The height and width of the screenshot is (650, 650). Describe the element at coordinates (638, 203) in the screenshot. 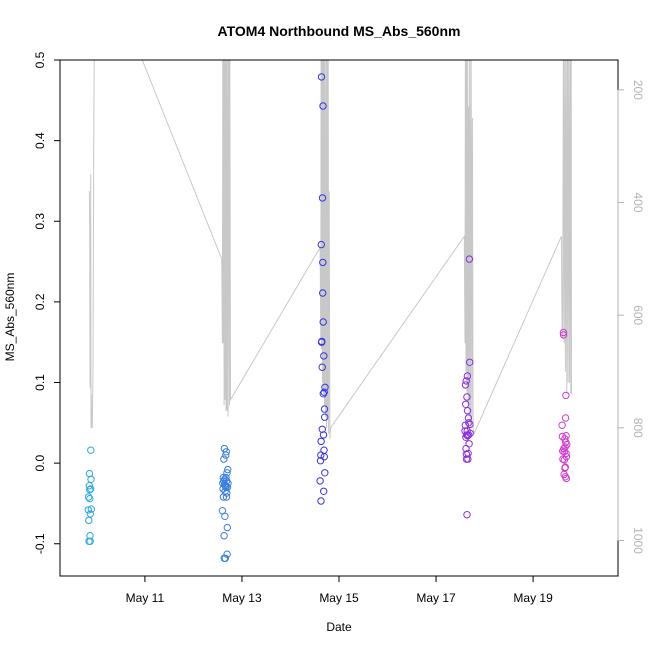

I see `y2-tick-label: 400` at that location.